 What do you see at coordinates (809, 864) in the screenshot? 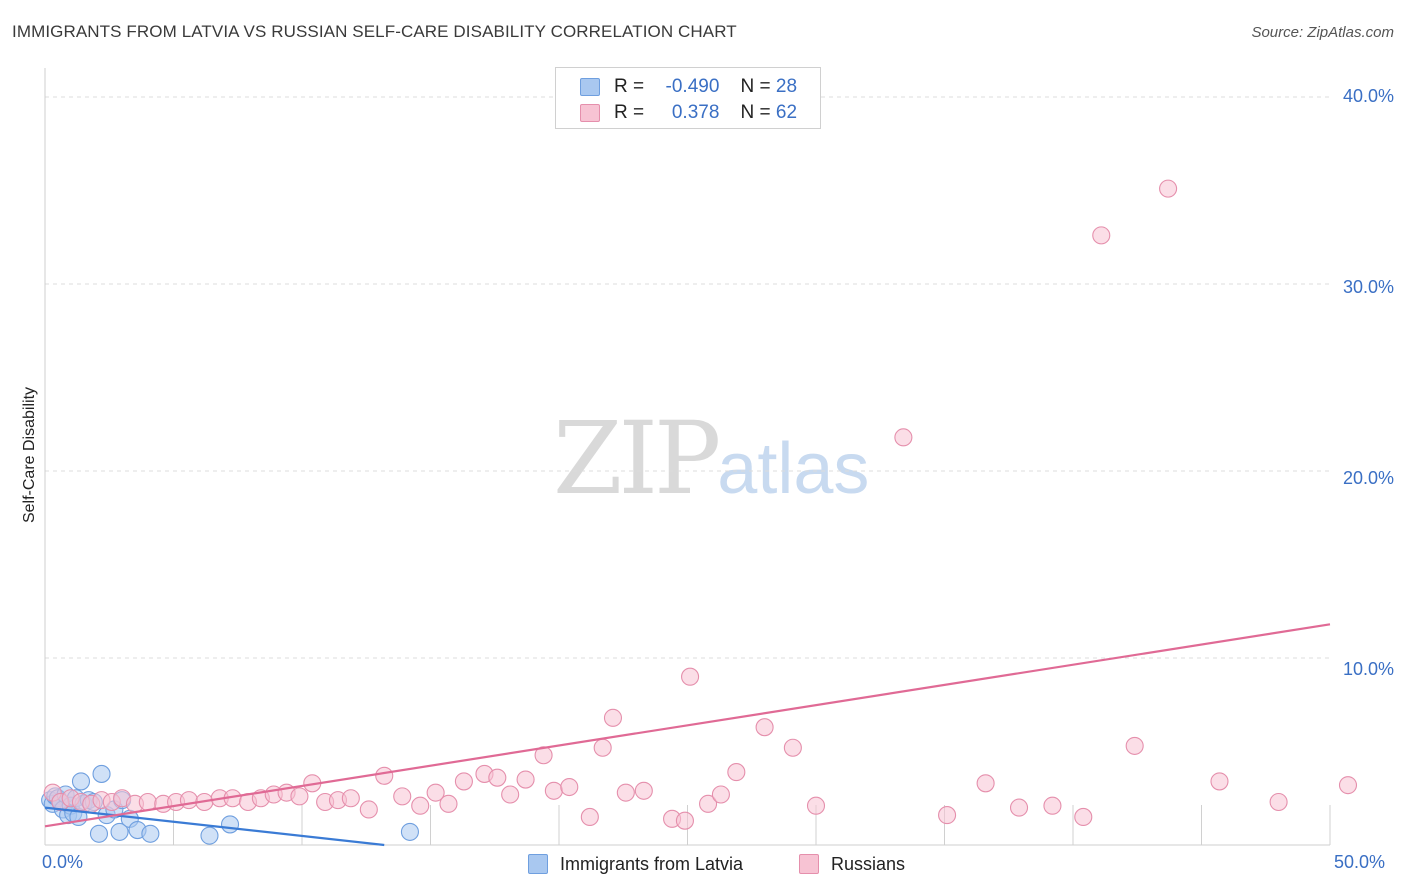
I see `bottom-legend-swatch-russians` at bounding box center [809, 864].